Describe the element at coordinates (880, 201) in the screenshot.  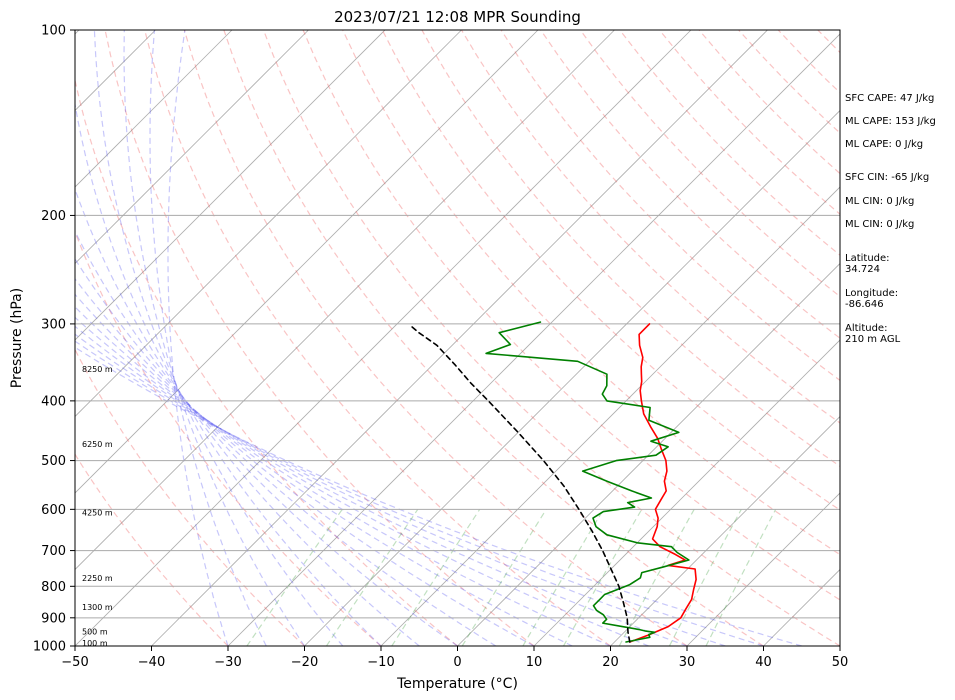
I see `ml-cin-text: ML CIN: 0 J/kg` at that location.